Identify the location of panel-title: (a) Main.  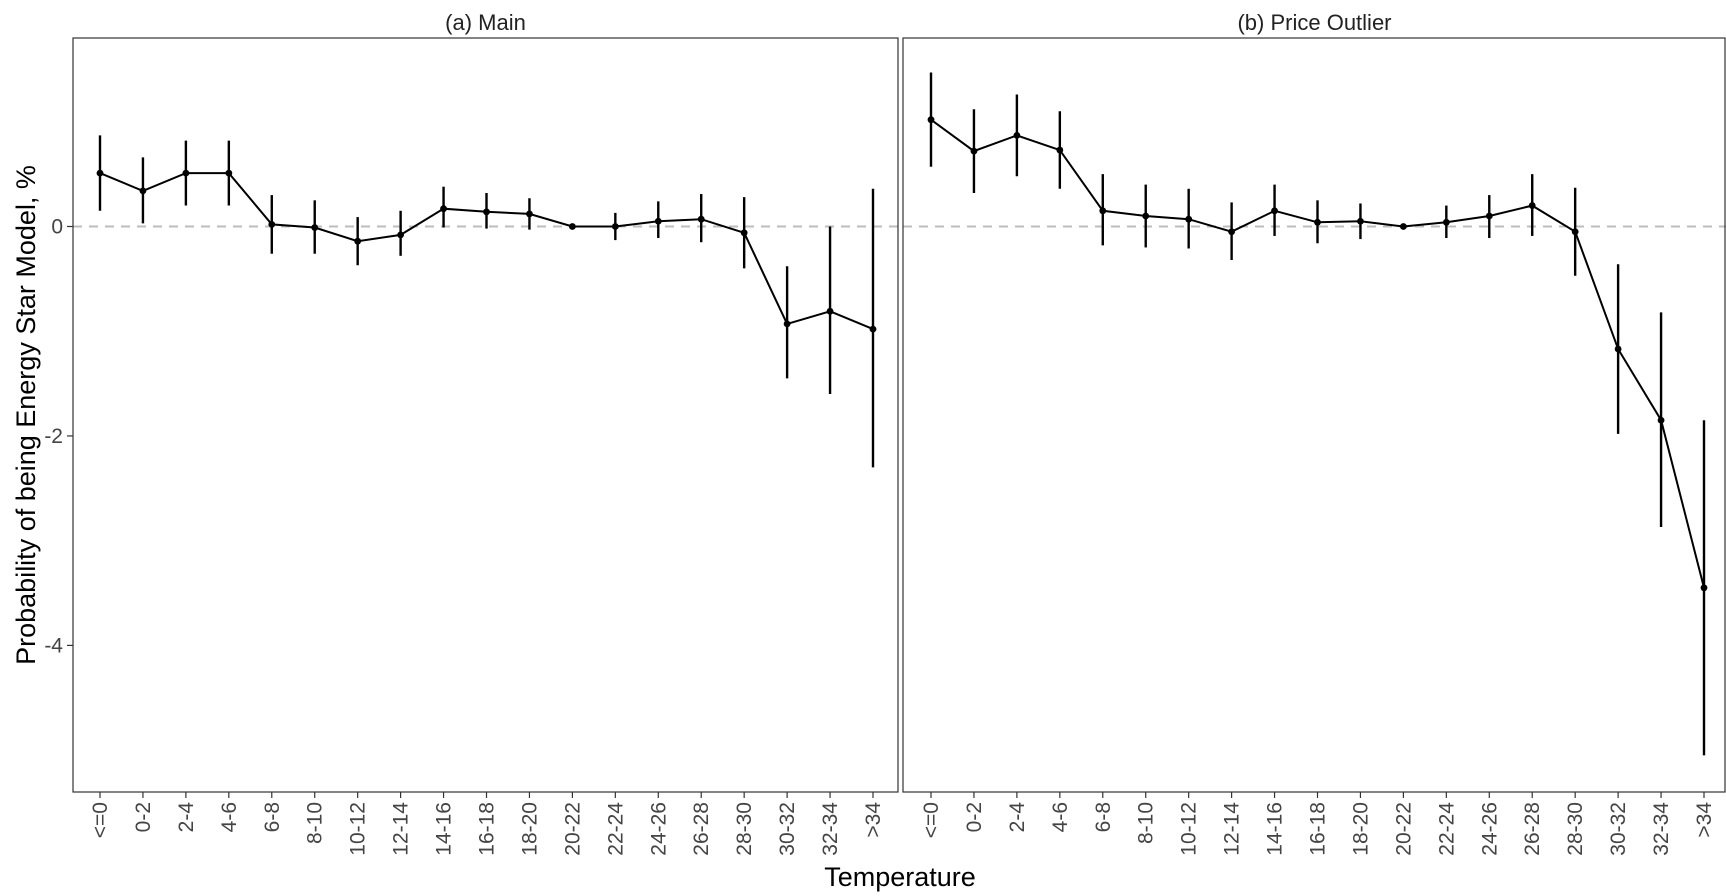
(485, 22).